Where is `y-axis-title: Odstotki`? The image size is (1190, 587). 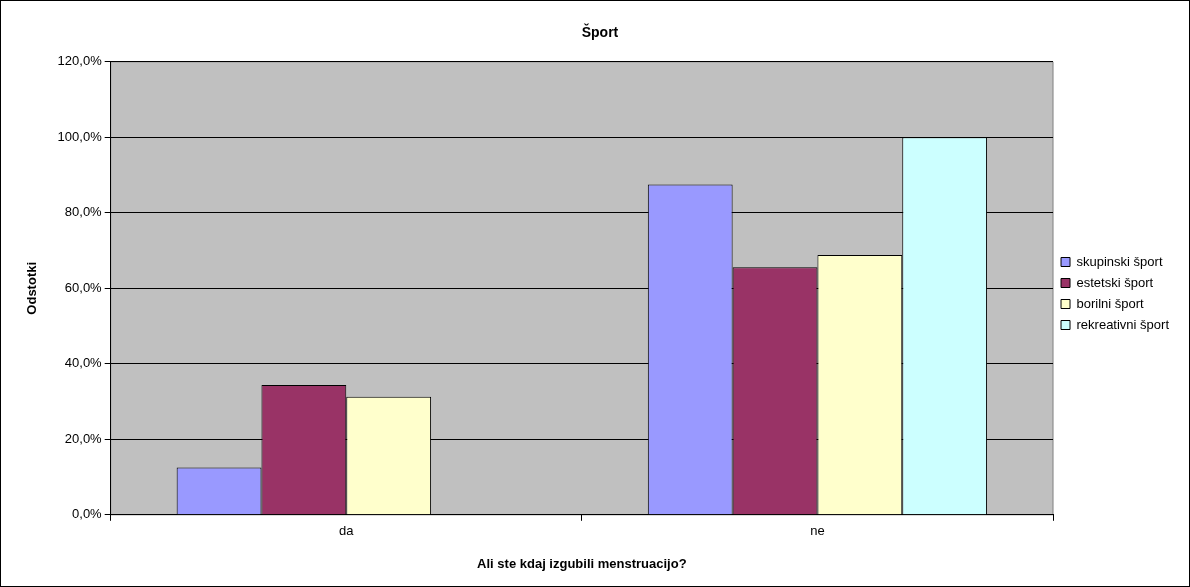
y-axis-title: Odstotki is located at coordinates (32, 288).